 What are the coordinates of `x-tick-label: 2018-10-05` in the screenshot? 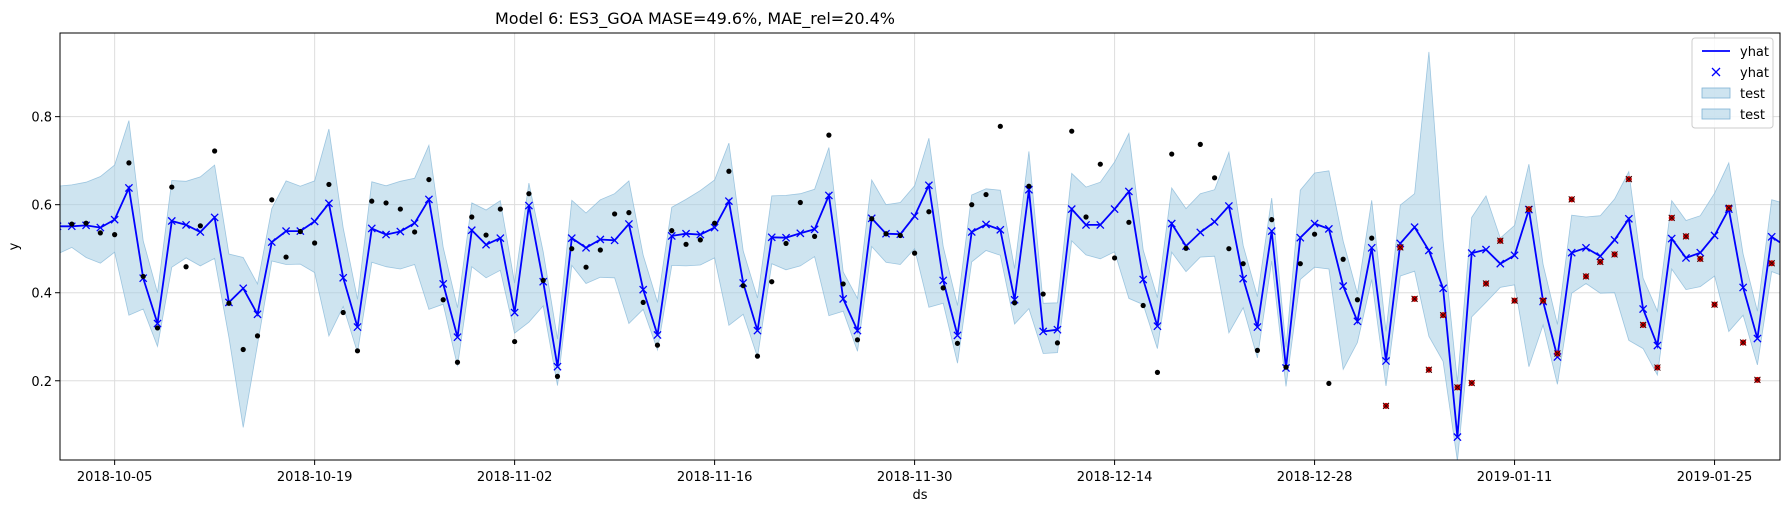 It's located at (115, 477).